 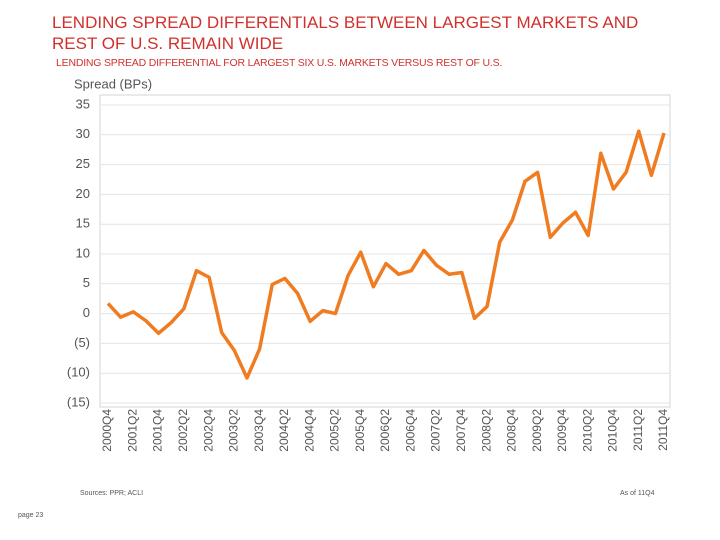 I want to click on x-tick-label: 2002Q4, so click(x=208, y=430).